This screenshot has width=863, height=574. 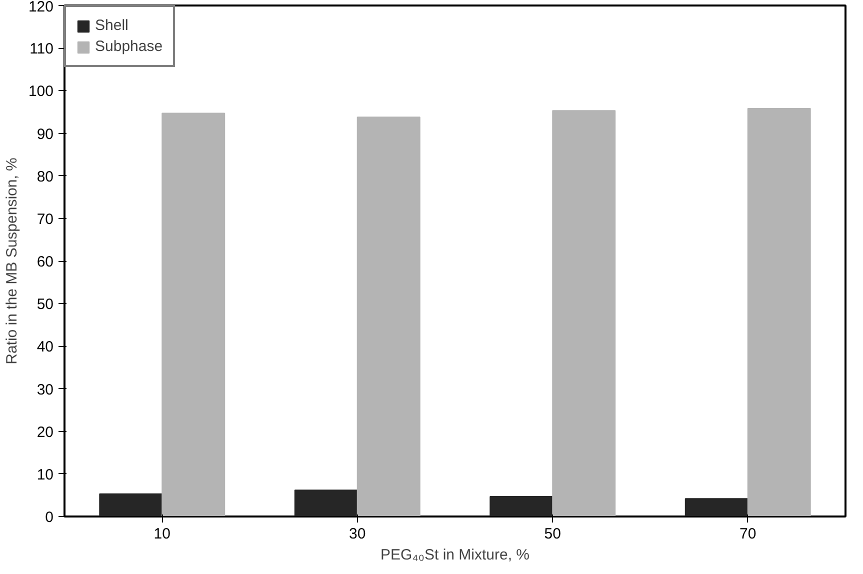 What do you see at coordinates (748, 534) in the screenshot?
I see `x-tick-label: 70` at bounding box center [748, 534].